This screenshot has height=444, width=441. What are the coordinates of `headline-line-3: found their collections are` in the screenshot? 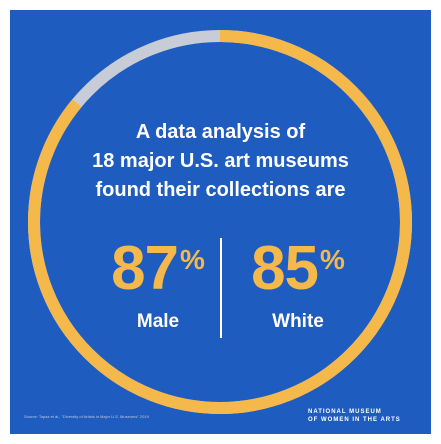 It's located at (220, 190).